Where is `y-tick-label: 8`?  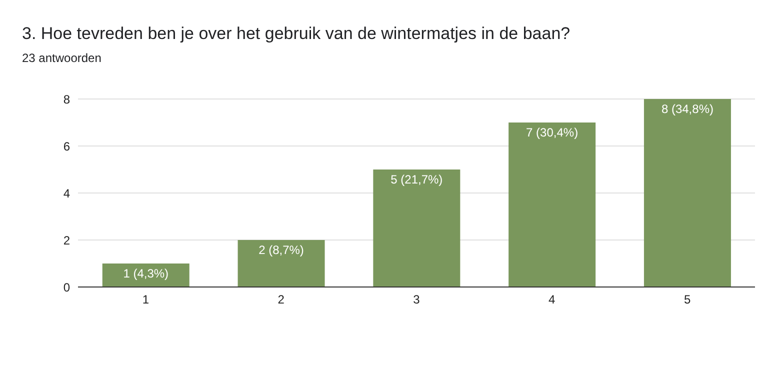 y-tick-label: 8 is located at coordinates (66, 99).